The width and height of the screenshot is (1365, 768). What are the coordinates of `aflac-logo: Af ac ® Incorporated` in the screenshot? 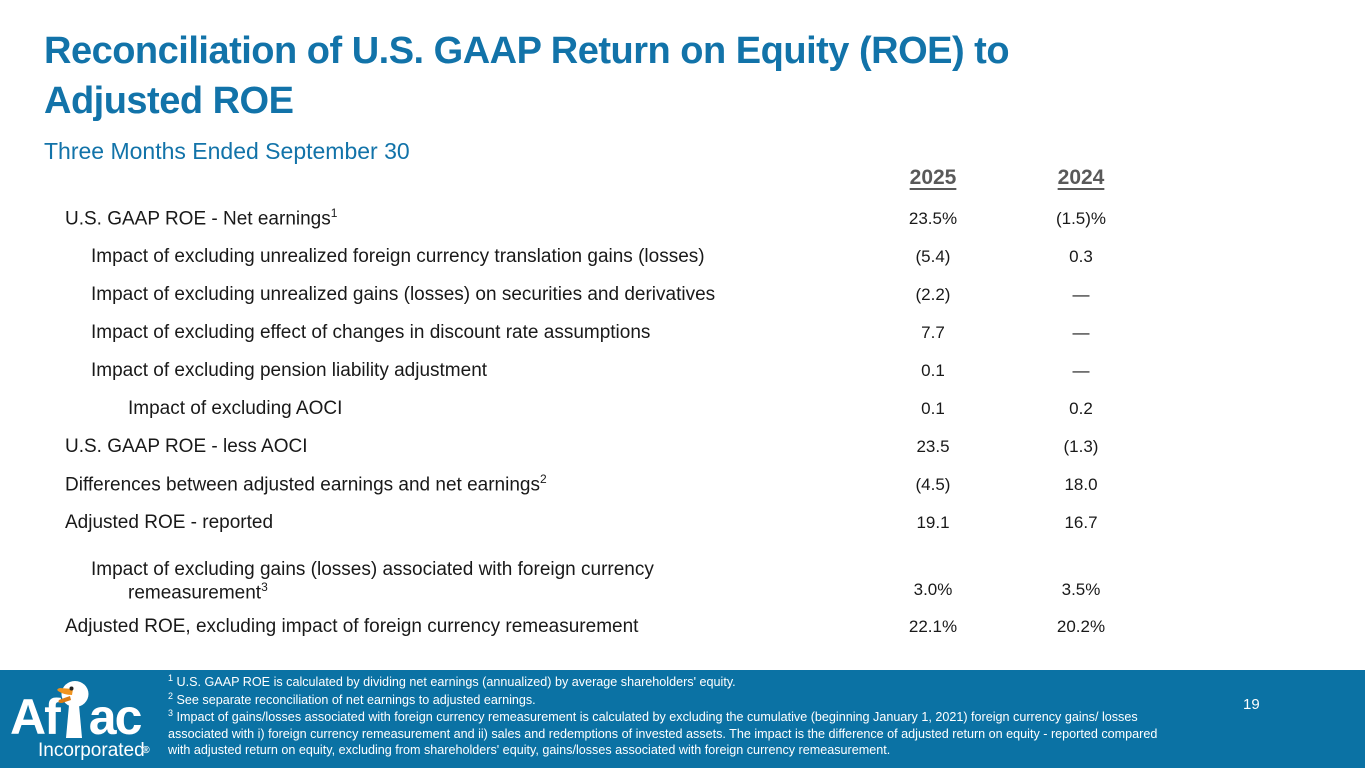 It's located at (90, 719).